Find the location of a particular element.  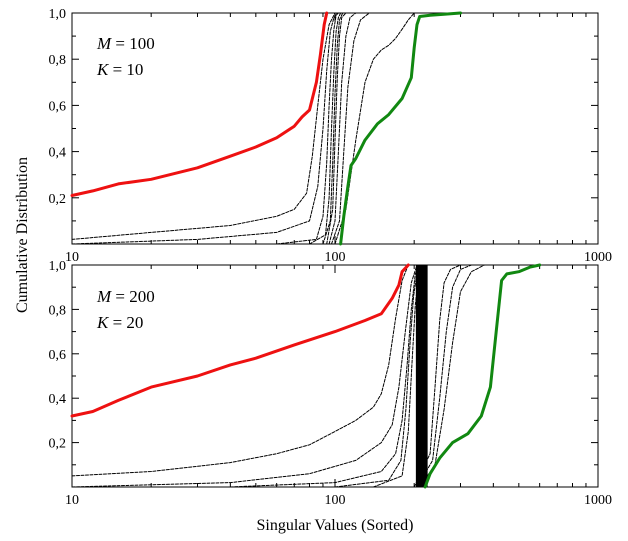

bottom-panel-annotation: M = 200 K = 20 is located at coordinates (125, 309).